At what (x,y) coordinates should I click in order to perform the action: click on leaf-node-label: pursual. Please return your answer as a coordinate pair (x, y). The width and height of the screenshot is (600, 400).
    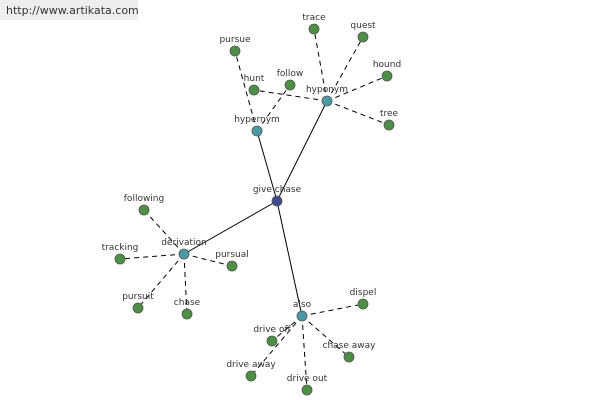
    Looking at the image, I should click on (232, 255).